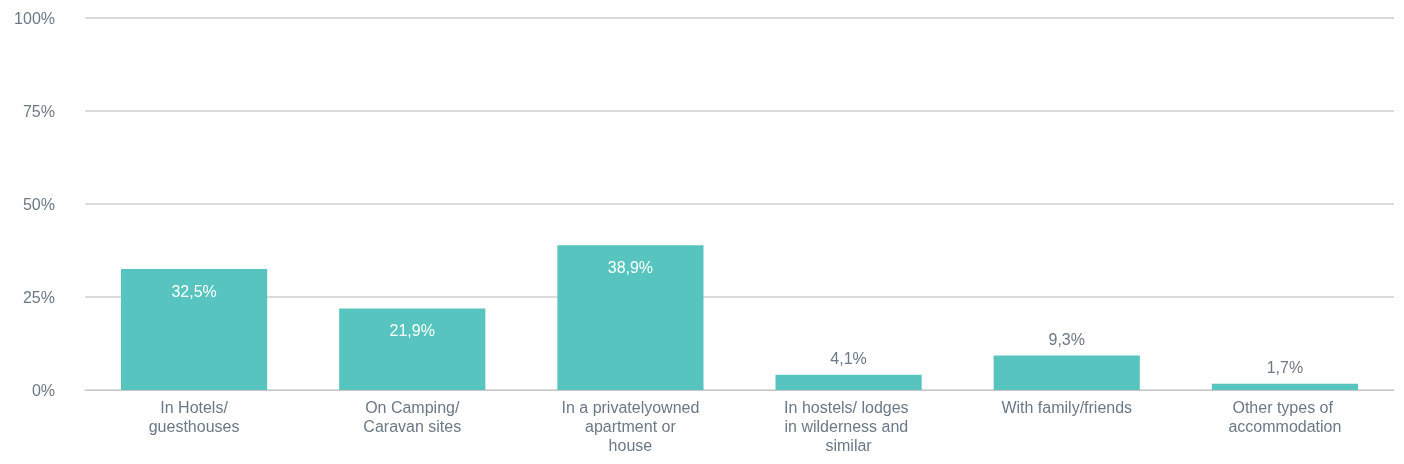 This screenshot has height=464, width=1404. I want to click on data-label: 4,1%, so click(848, 359).